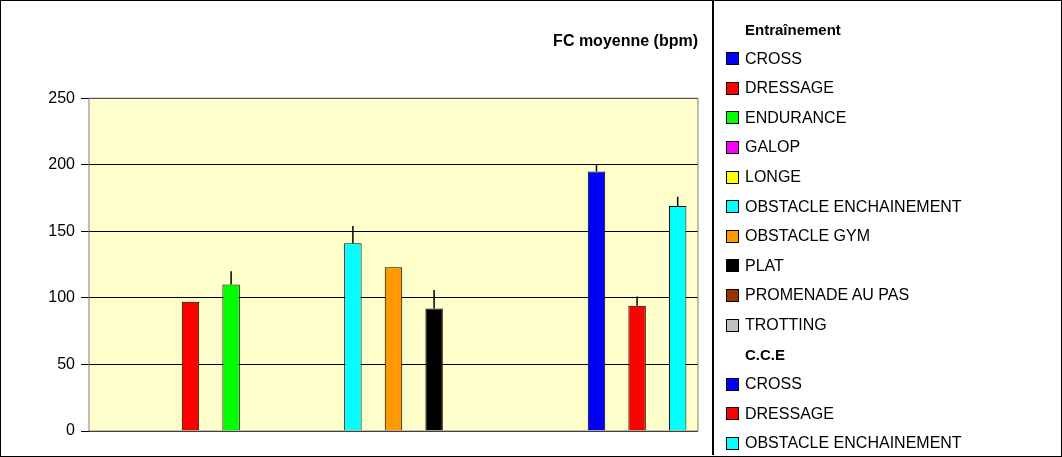  Describe the element at coordinates (793, 29) in the screenshot. I see `text: Entraînement` at that location.